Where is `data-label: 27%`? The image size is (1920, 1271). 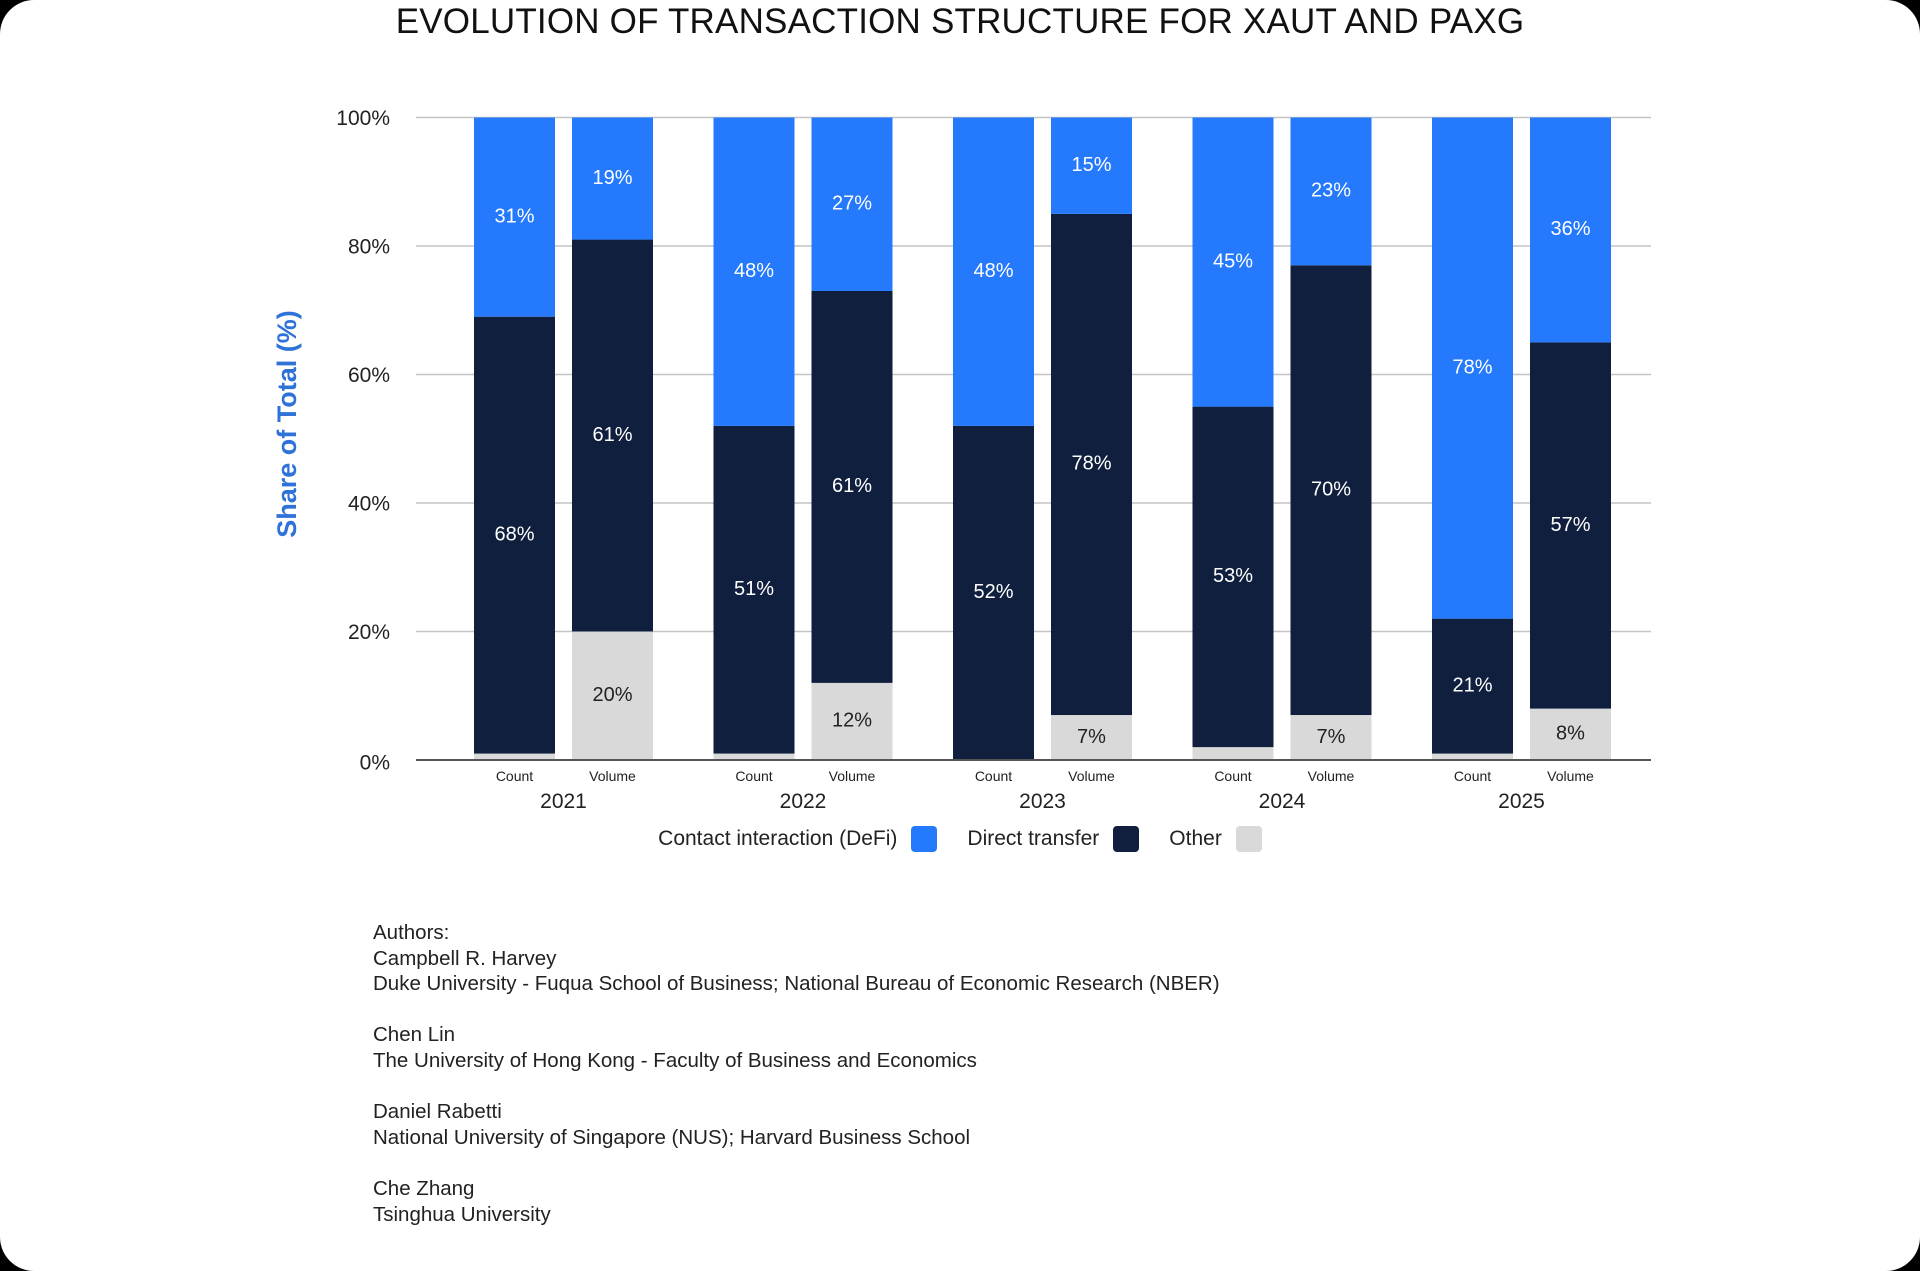
data-label: 27% is located at coordinates (852, 204).